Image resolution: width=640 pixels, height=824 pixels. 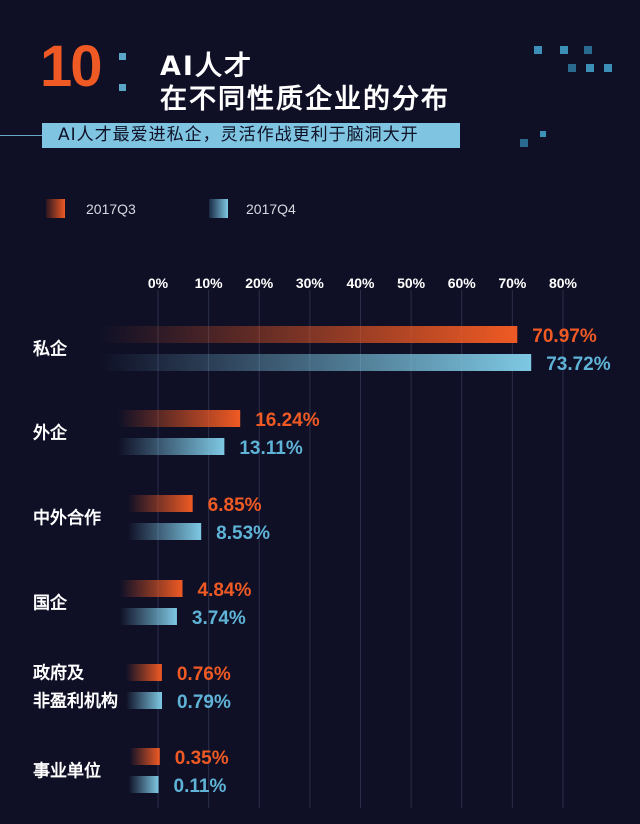 I want to click on page-title-line2: 在不同性质企业的分布, so click(x=305, y=99).